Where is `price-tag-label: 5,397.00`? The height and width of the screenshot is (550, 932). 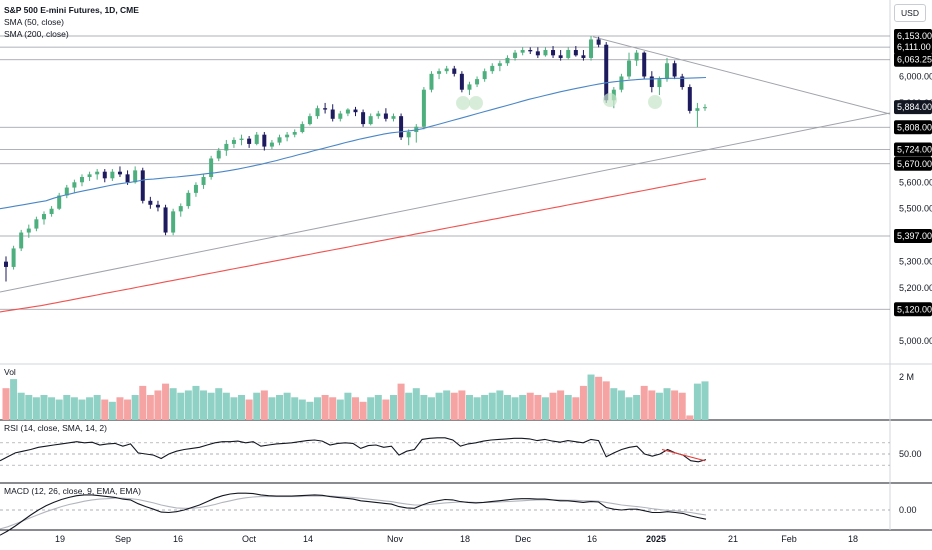
price-tag-label: 5,397.00 is located at coordinates (914, 236).